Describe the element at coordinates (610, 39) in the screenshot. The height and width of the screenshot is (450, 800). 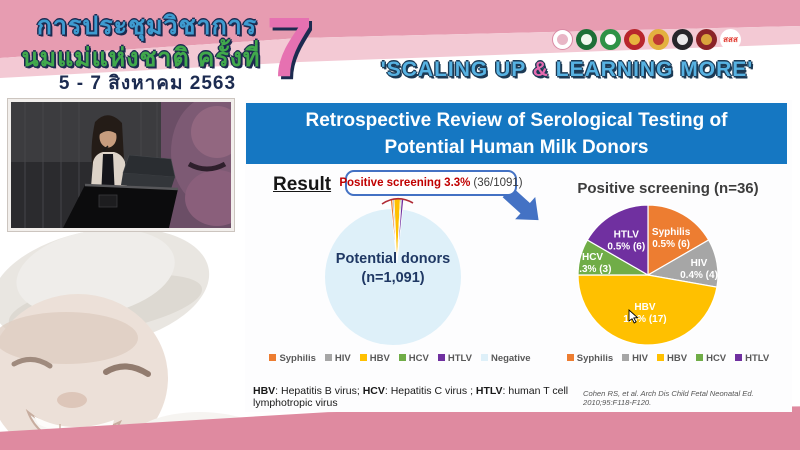
I see `department-of-health-logo` at that location.